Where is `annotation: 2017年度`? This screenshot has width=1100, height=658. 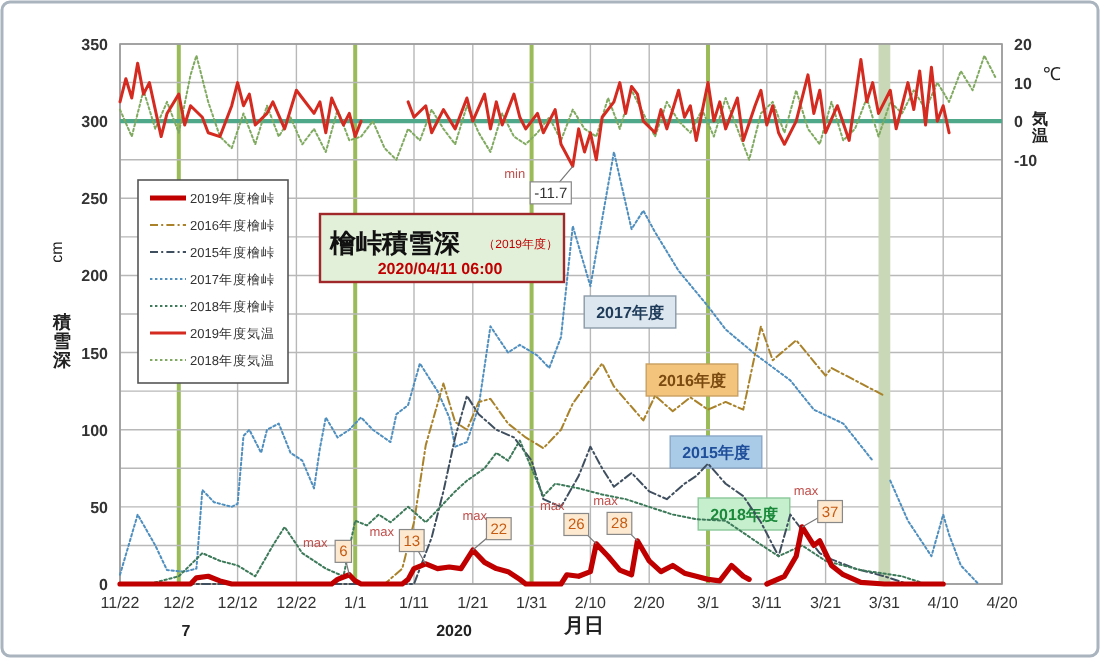
annotation: 2017年度 is located at coordinates (630, 312).